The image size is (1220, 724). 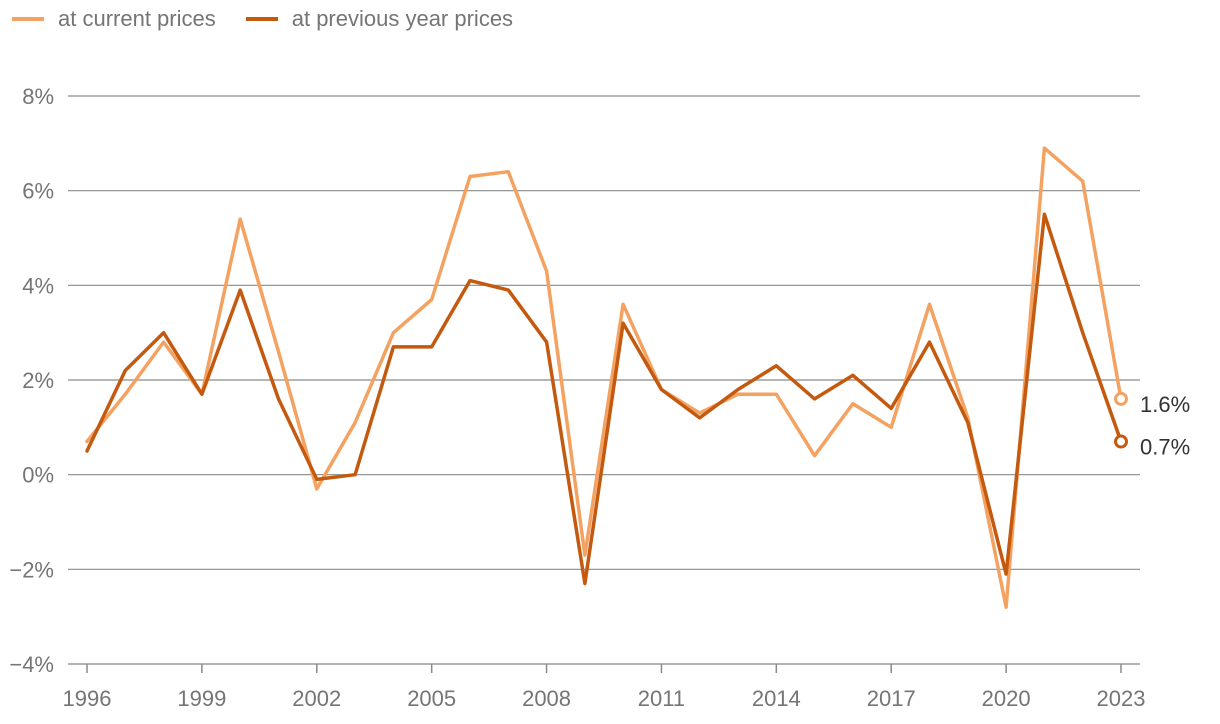 I want to click on legend-swatch-previous-year-prices, so click(x=261, y=19).